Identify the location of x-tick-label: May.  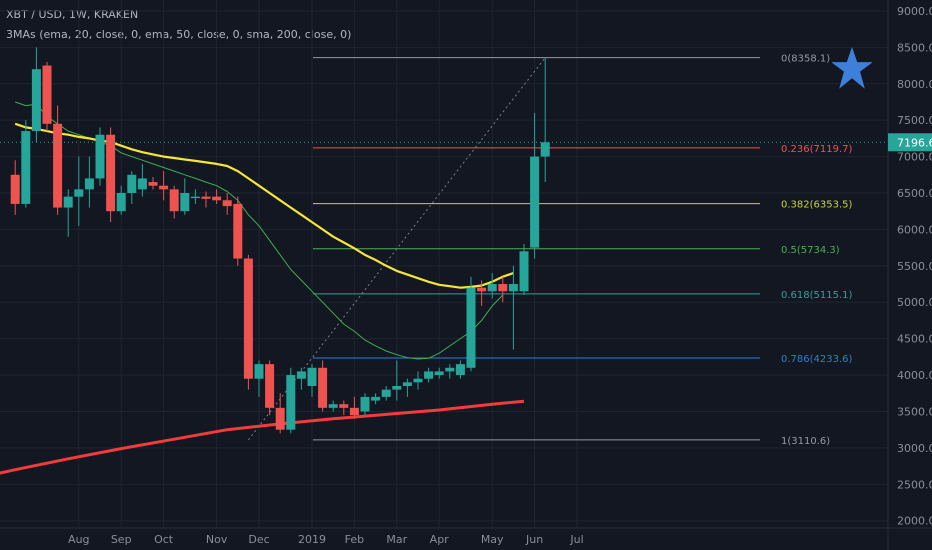
(492, 539).